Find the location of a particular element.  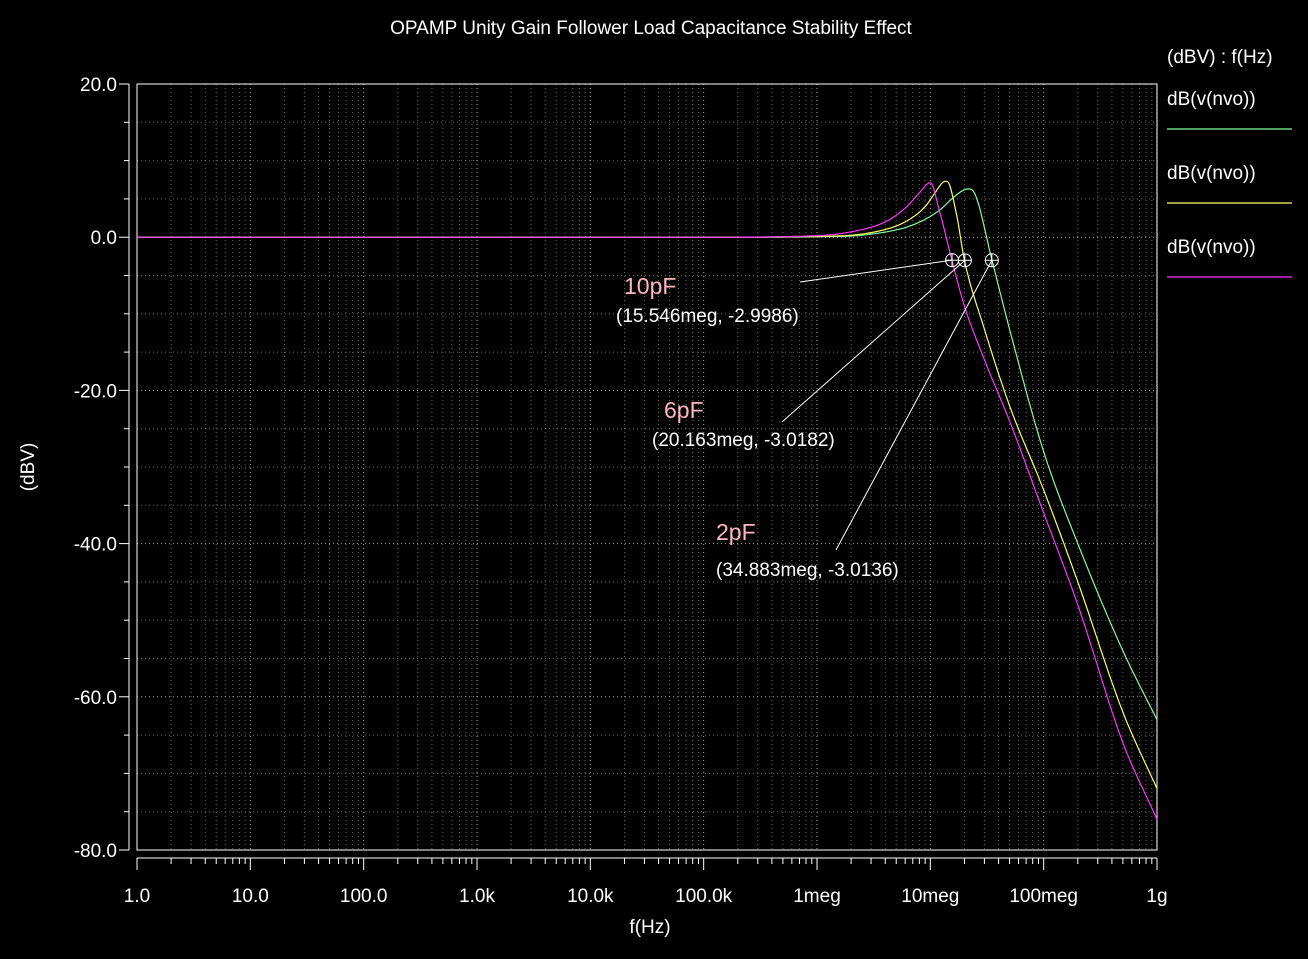

y-tick-label: -60.0 is located at coordinates (95, 698).